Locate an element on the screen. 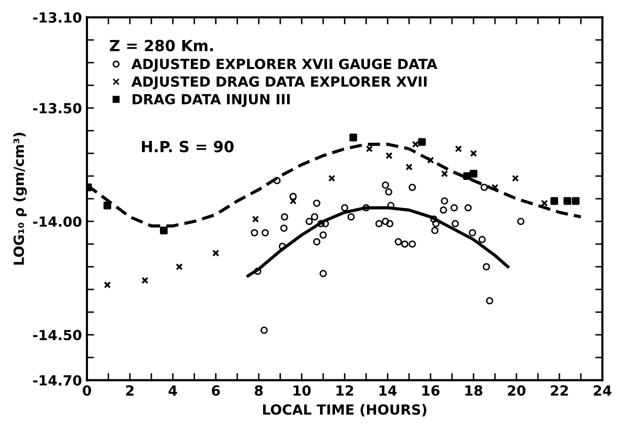  x-tick-label: 10 is located at coordinates (302, 390).